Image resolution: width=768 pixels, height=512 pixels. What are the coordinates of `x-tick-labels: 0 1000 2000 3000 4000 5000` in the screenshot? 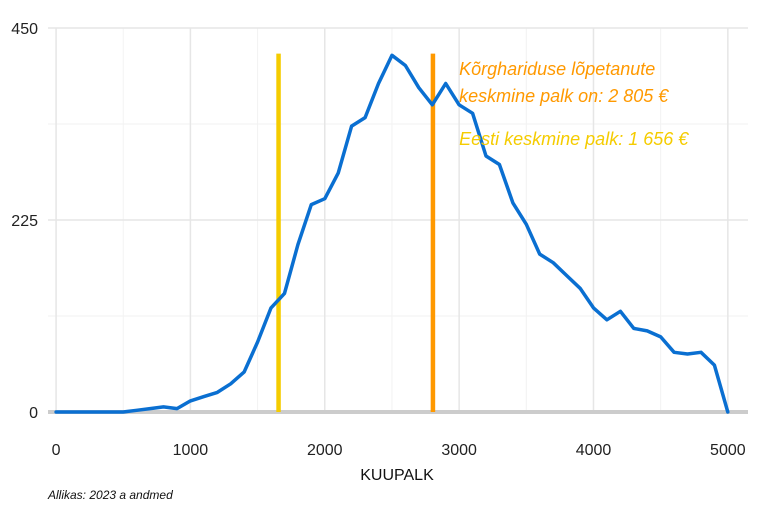 It's located at (399, 450).